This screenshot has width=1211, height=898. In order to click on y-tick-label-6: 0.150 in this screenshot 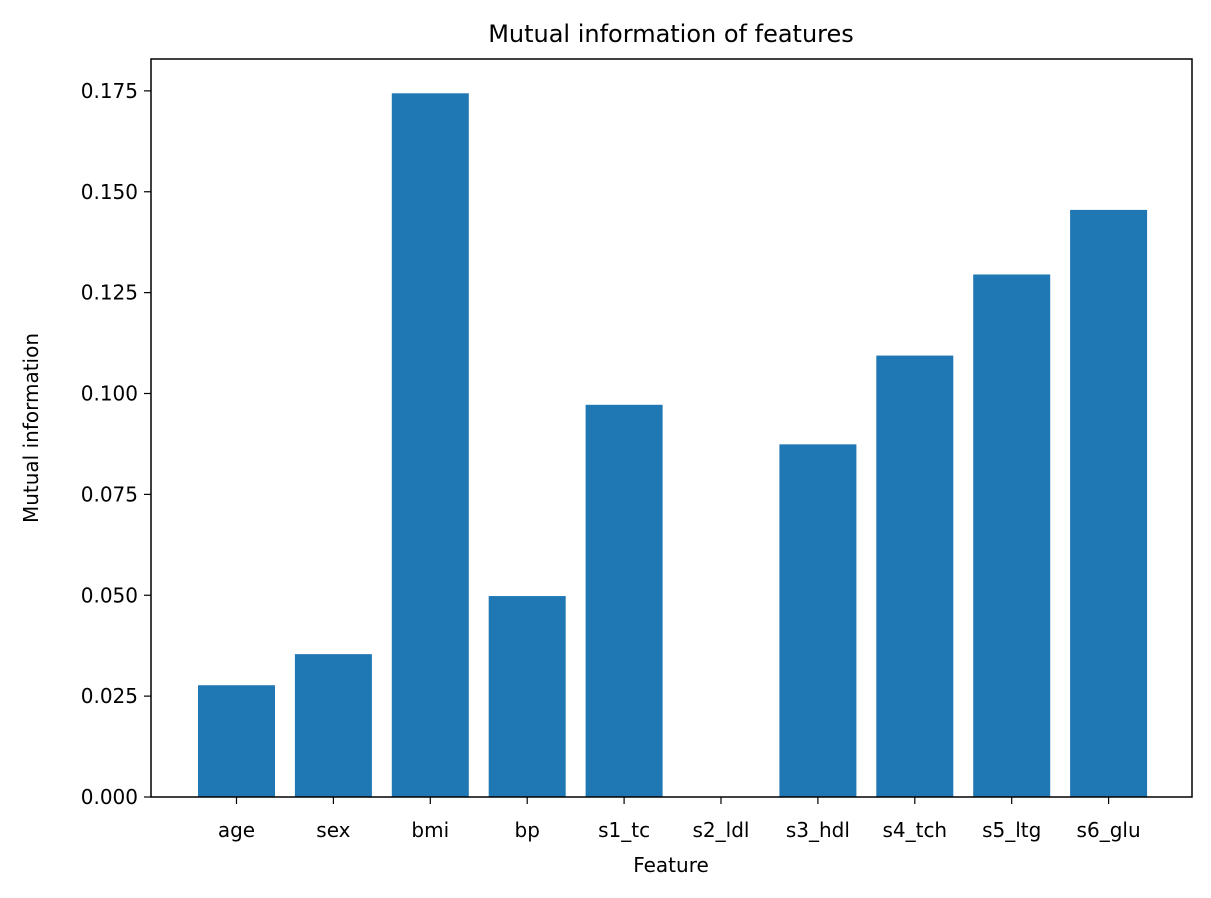, I will do `click(109, 192)`.